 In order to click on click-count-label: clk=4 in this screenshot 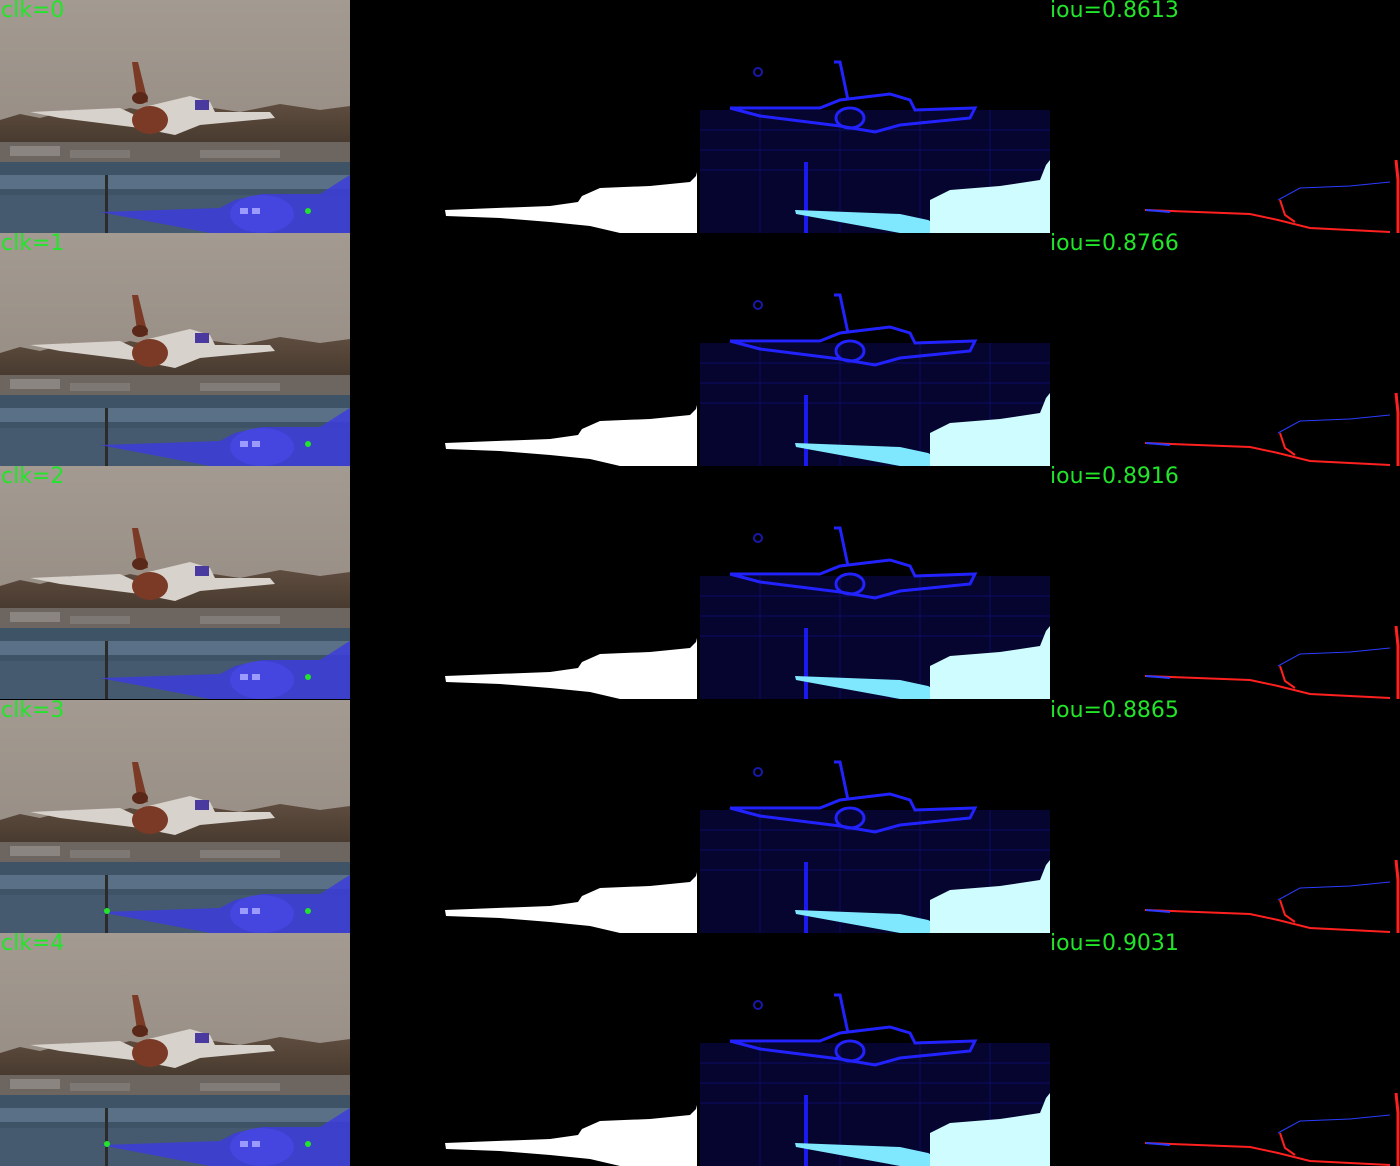, I will do `click(33, 944)`.